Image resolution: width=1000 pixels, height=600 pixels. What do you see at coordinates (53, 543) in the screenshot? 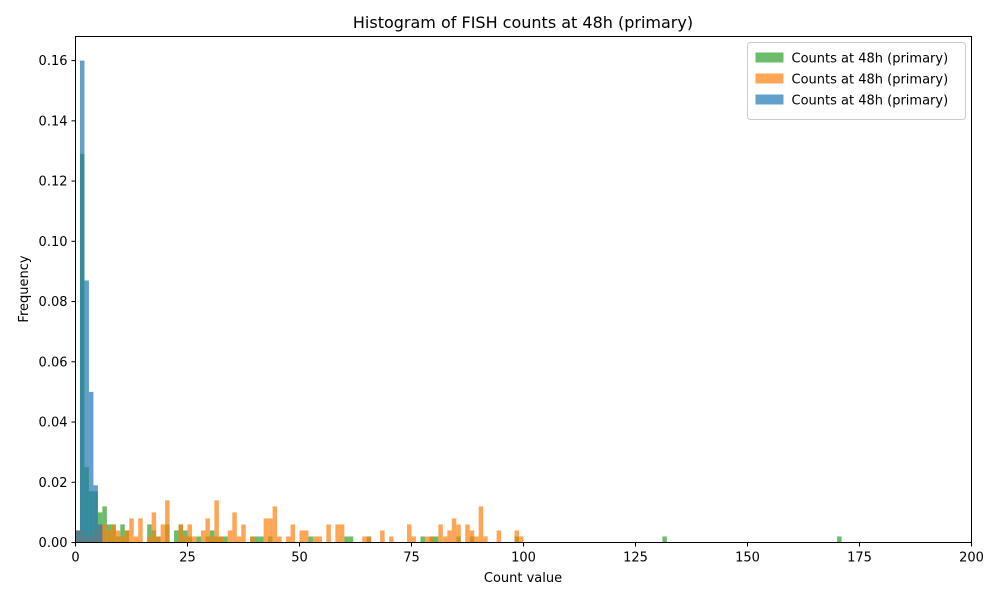
I see `y-tick-label: 0.00` at bounding box center [53, 543].